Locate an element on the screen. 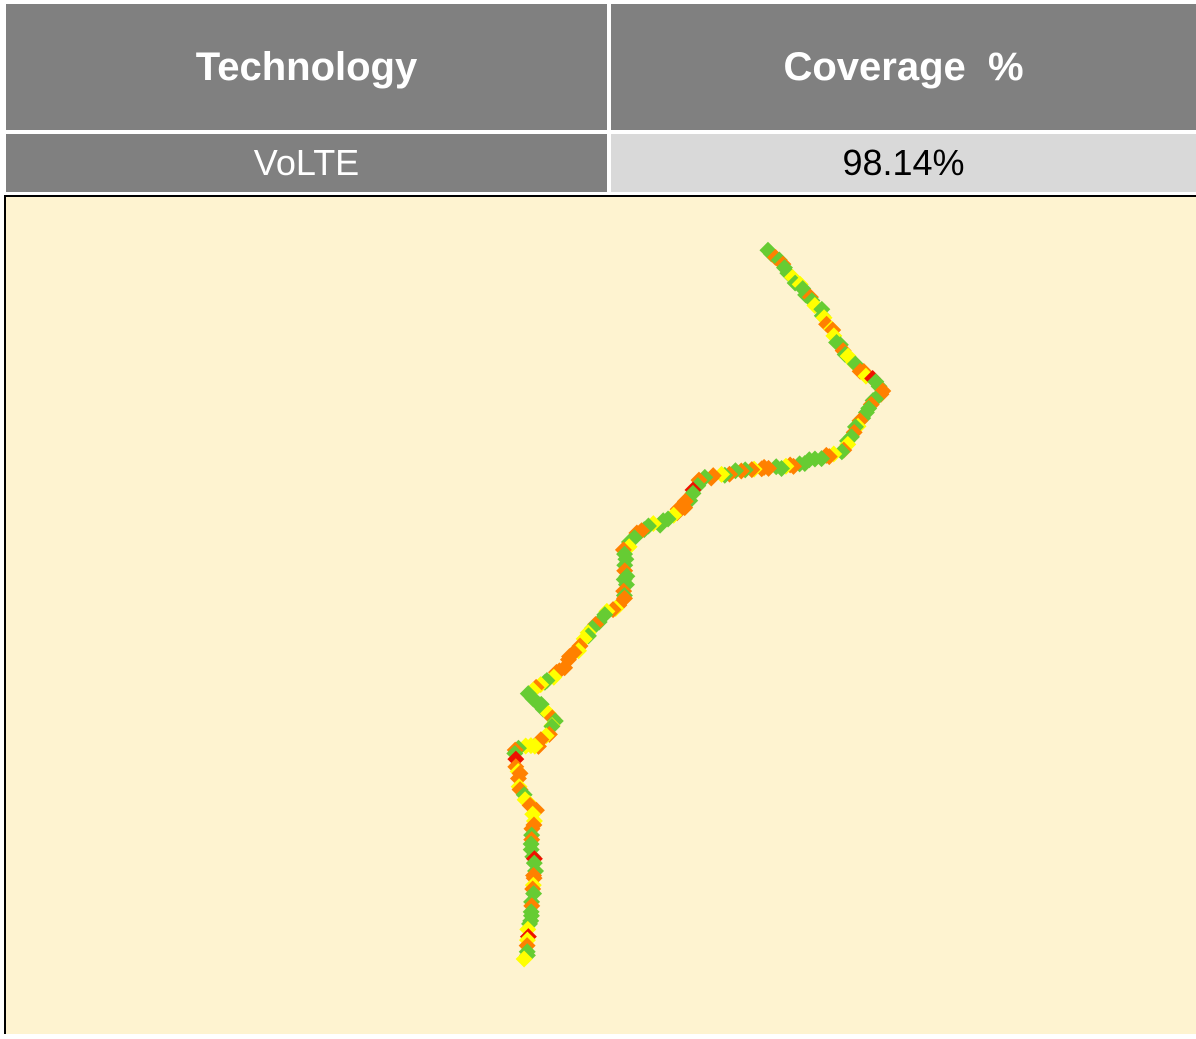 This screenshot has height=1039, width=1196. header-cell: Technology is located at coordinates (306, 67).